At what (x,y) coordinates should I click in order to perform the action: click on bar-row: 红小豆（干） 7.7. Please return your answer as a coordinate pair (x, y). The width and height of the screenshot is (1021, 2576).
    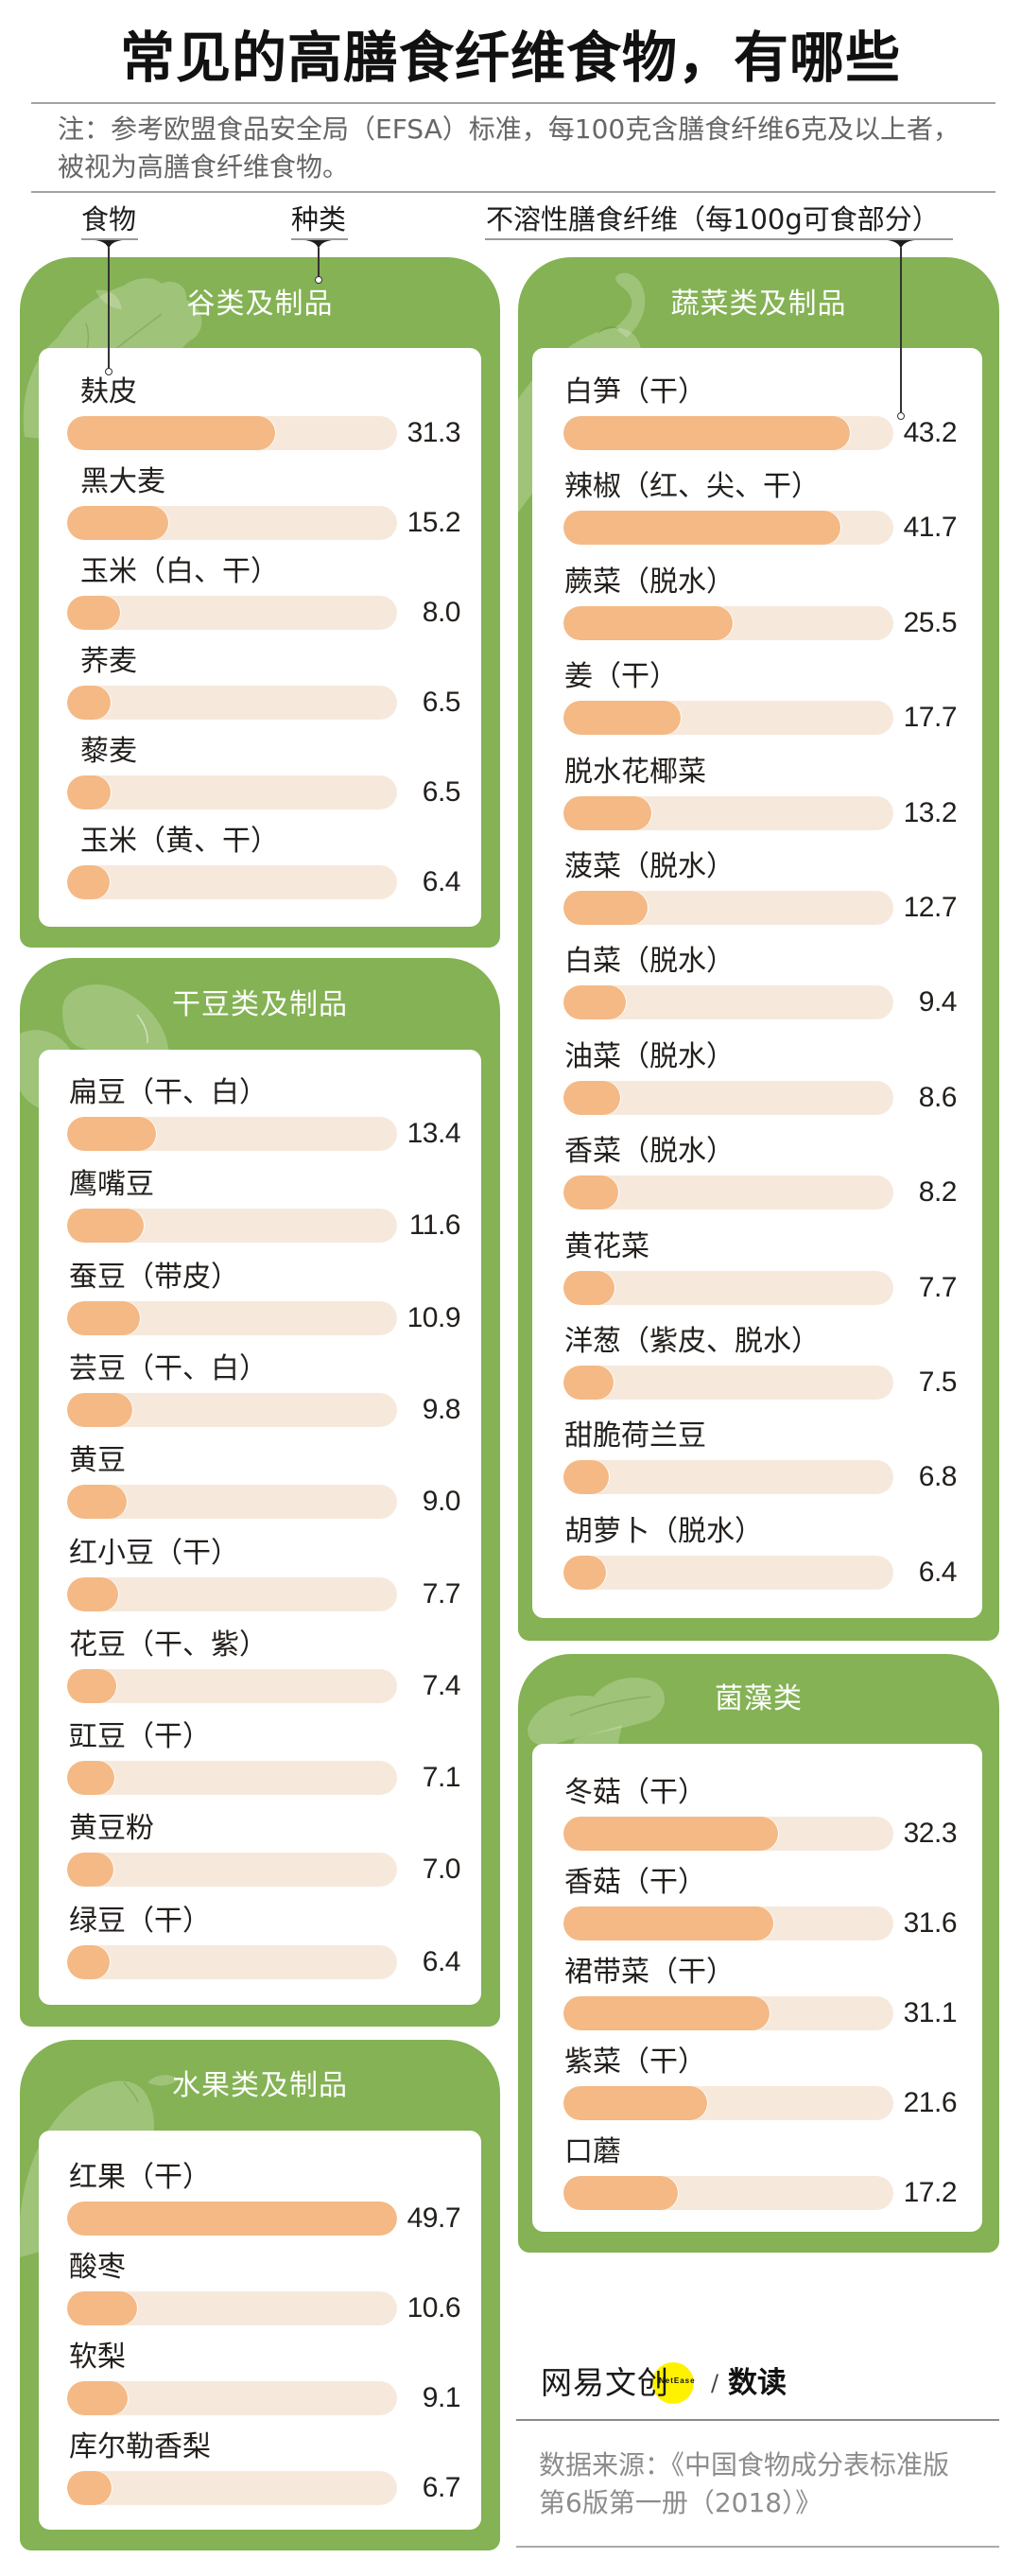
    Looking at the image, I should click on (260, 1574).